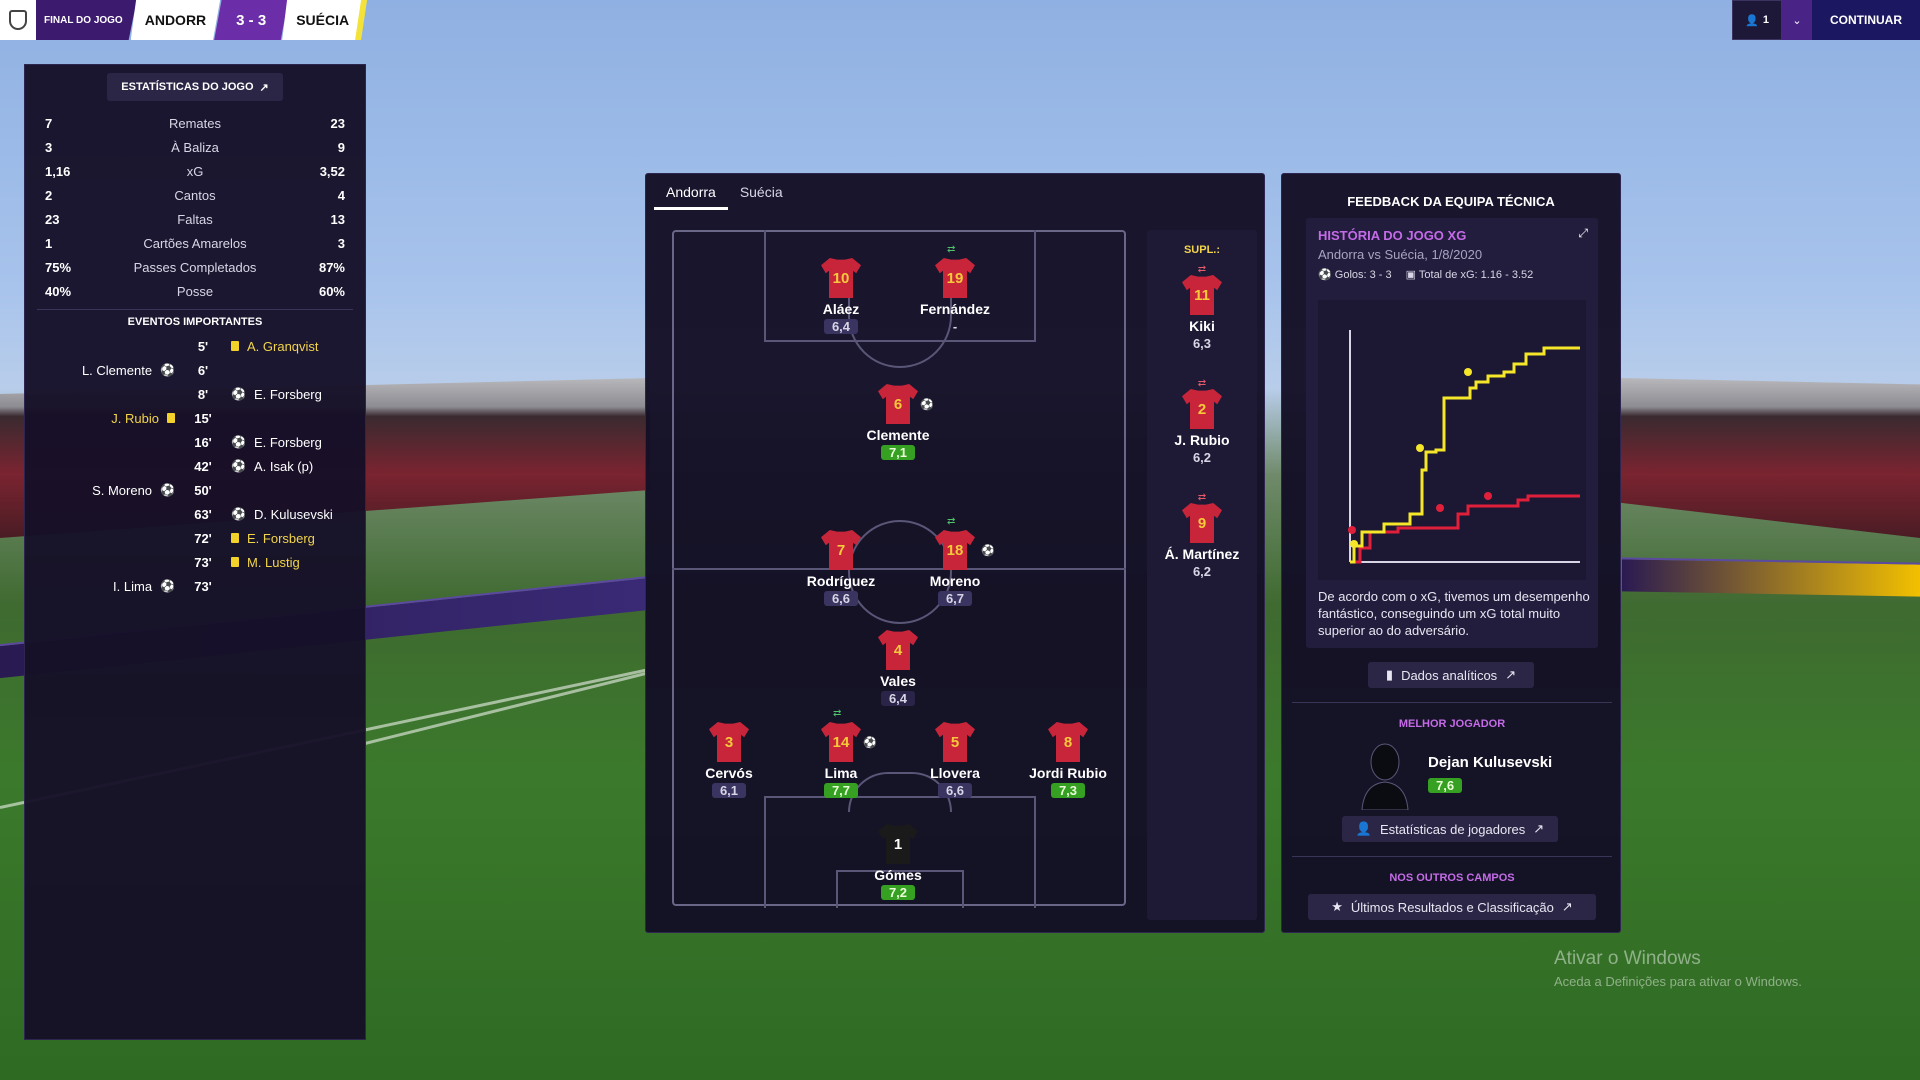  Describe the element at coordinates (331, 267) in the screenshot. I see `stat-away: 87%` at that location.